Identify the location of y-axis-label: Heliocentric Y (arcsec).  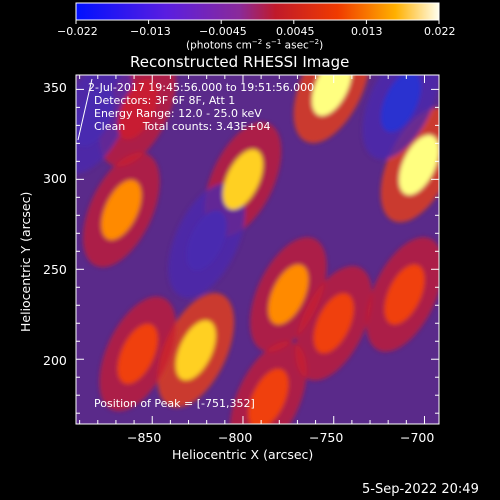
(25, 261).